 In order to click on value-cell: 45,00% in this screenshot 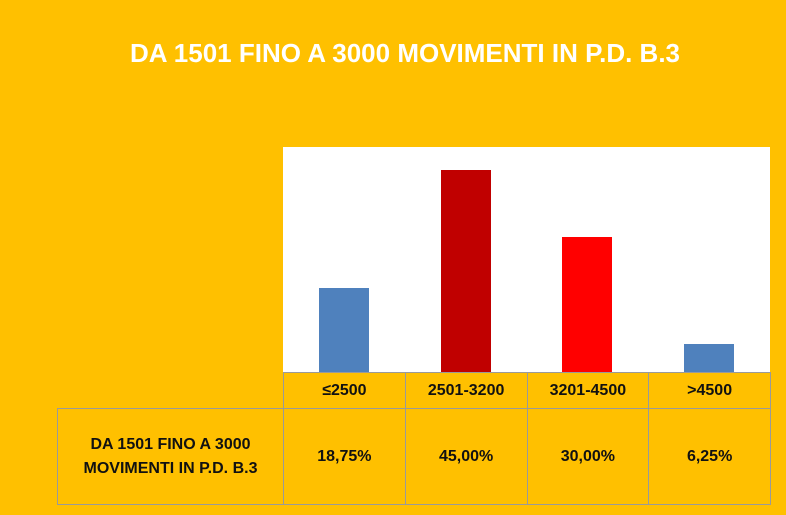, I will do `click(466, 456)`.